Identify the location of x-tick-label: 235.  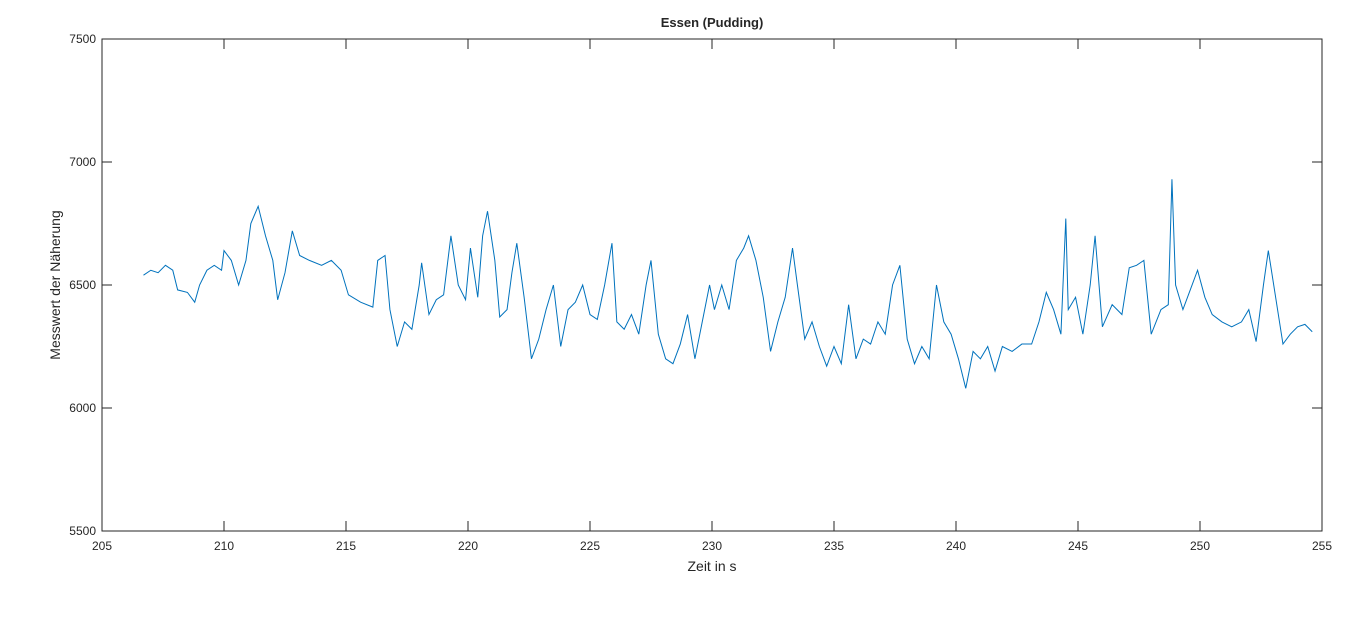
(834, 546).